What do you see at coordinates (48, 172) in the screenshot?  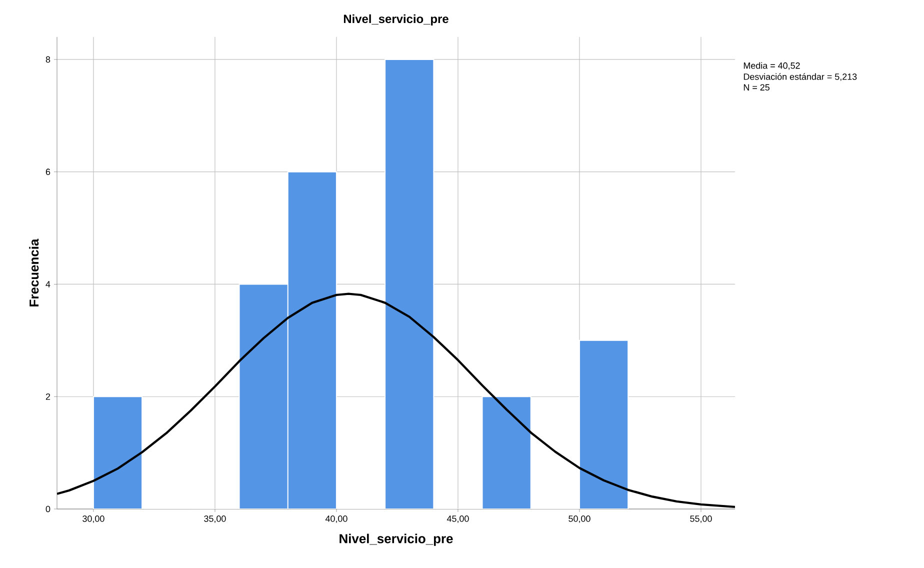 I see `y-tick-label: 6` at bounding box center [48, 172].